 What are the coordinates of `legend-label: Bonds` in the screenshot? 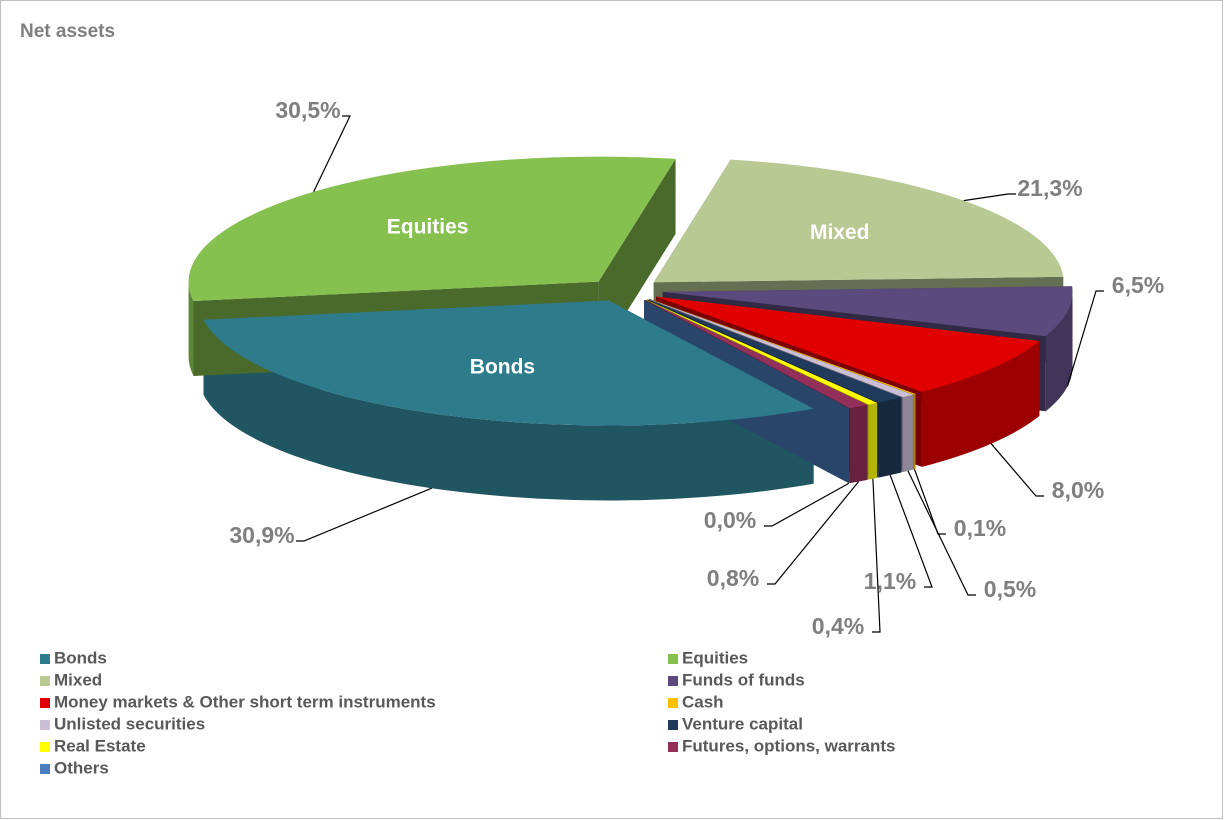 It's located at (80, 657).